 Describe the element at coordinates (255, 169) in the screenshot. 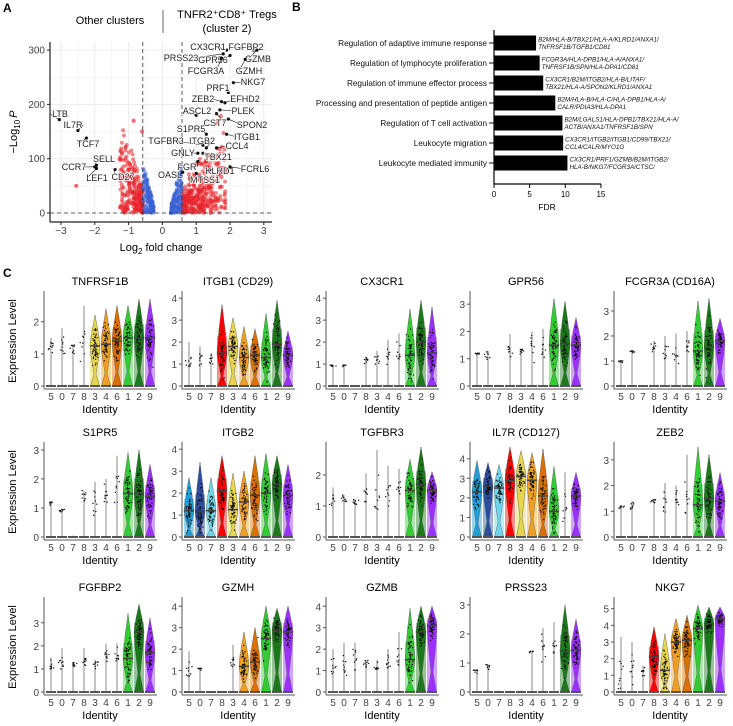

I see `gene-label: FCRL6` at that location.